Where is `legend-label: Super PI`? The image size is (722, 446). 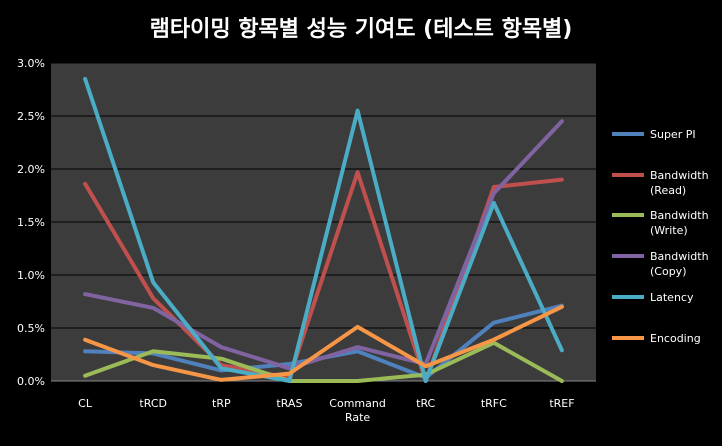
legend-label: Super PI is located at coordinates (673, 134).